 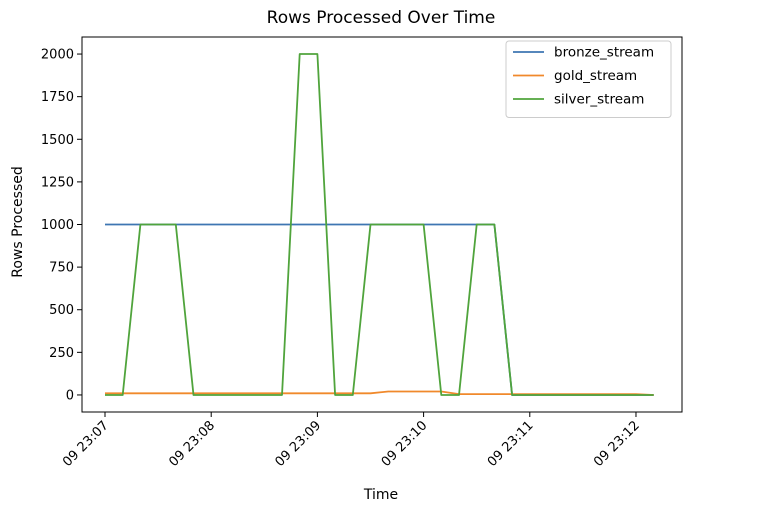 What do you see at coordinates (57, 225) in the screenshot?
I see `y-tick-label: 1000` at bounding box center [57, 225].